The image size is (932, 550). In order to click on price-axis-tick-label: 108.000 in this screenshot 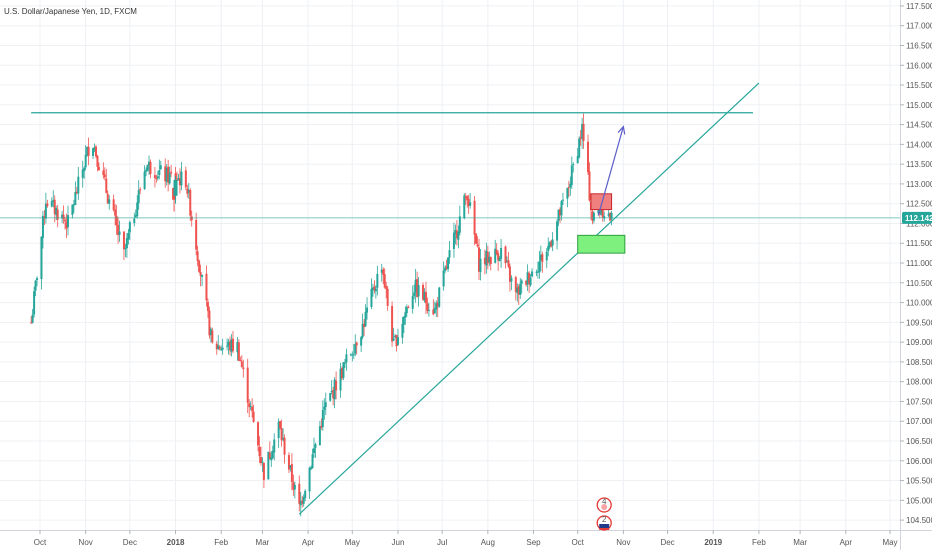, I will do `click(919, 382)`.